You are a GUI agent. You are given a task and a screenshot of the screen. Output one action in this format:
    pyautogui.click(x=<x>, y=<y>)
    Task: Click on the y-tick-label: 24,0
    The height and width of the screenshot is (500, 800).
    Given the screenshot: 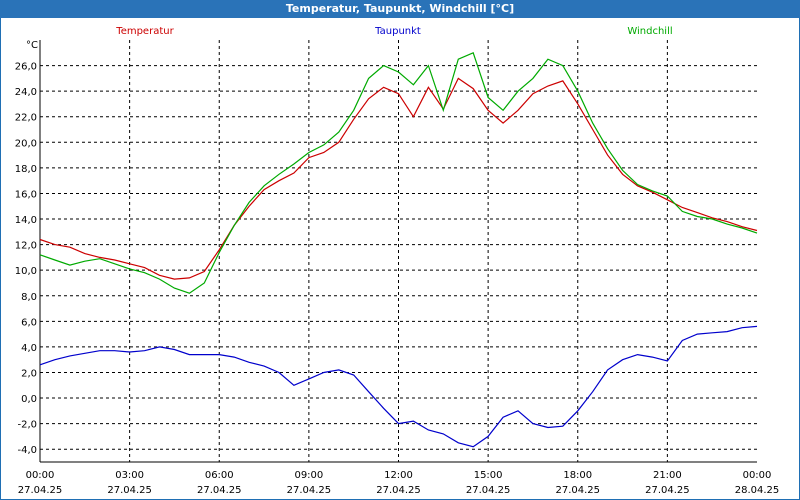 What is the action you would take?
    pyautogui.click(x=26, y=92)
    